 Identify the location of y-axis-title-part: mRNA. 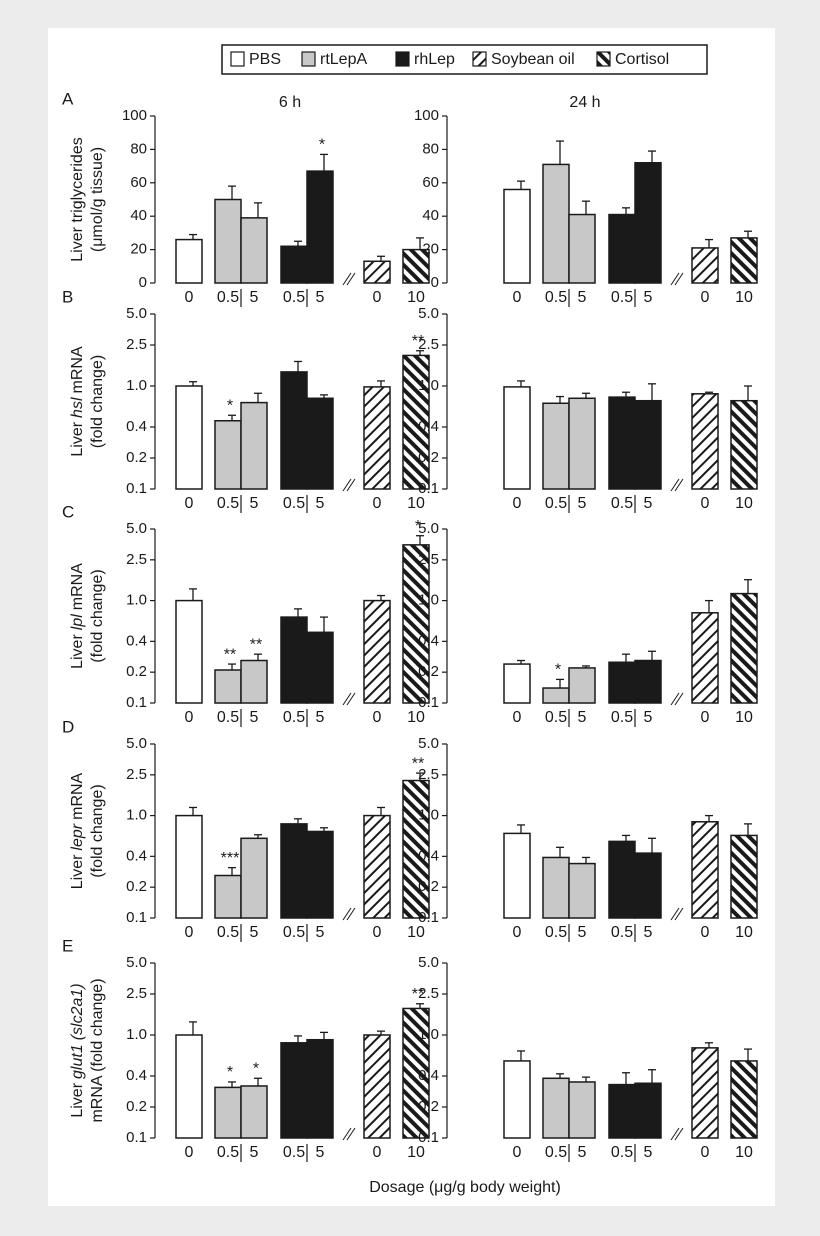
(77, 586).